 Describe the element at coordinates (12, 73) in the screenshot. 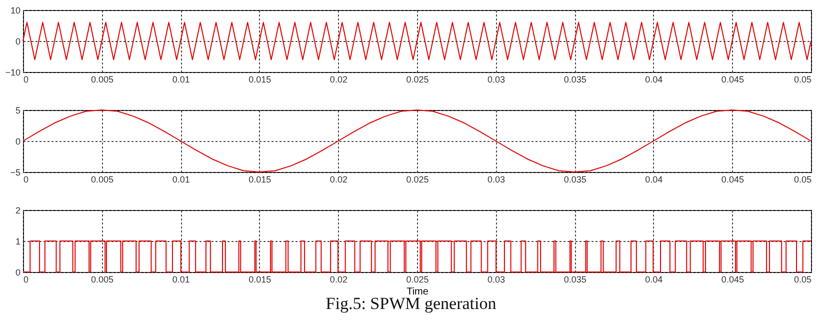

I see `y-tick-label: −10` at that location.